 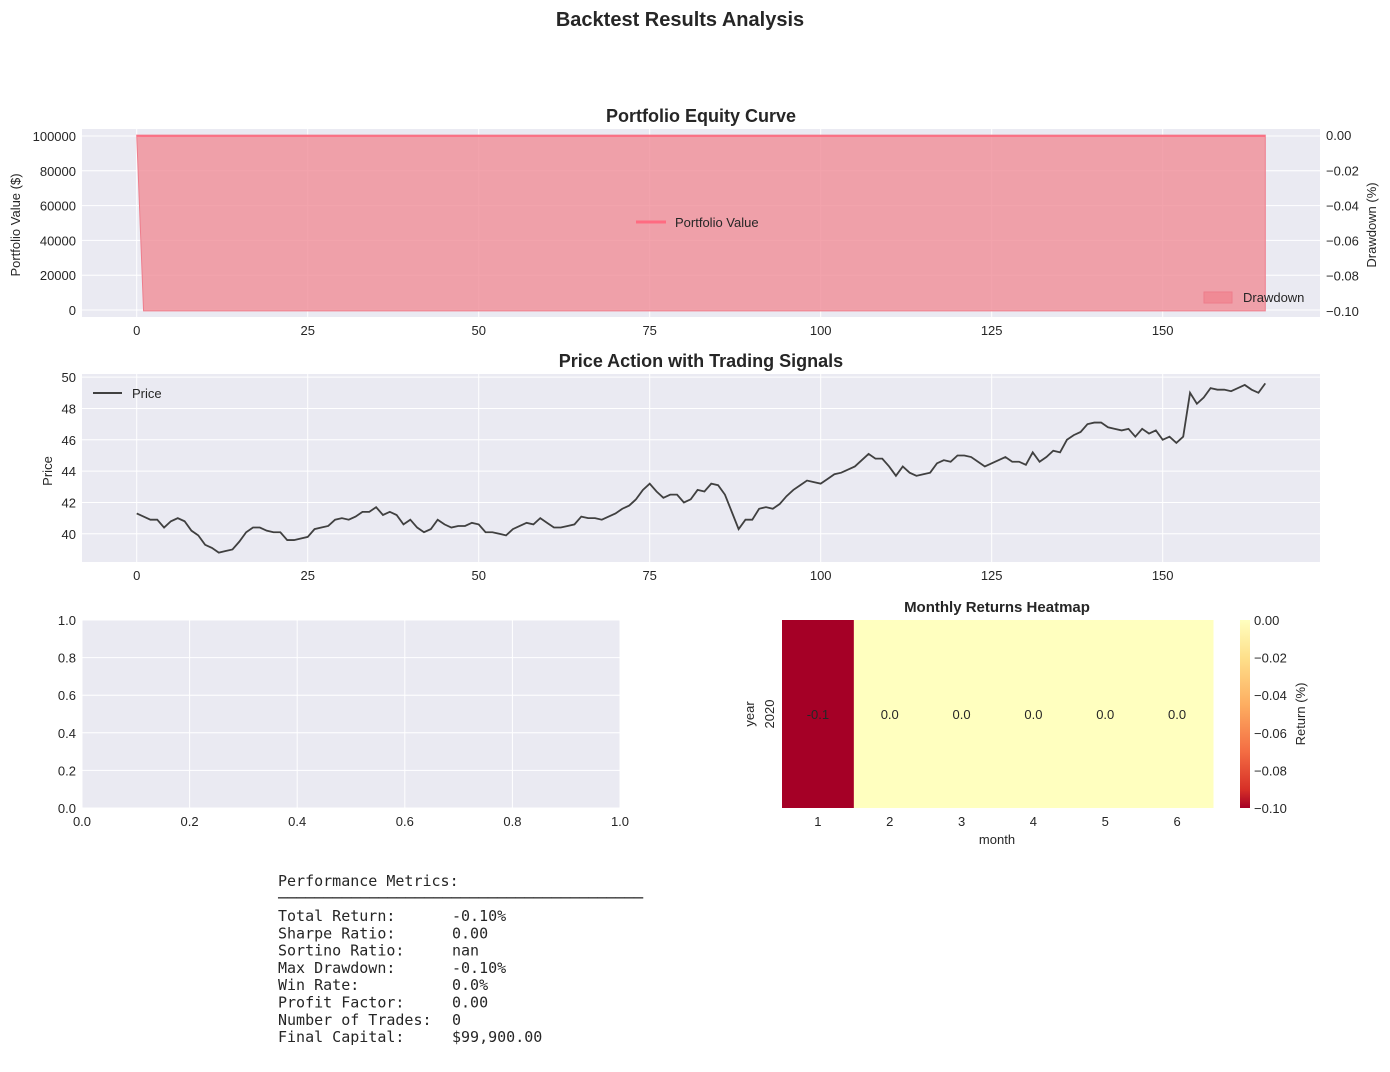 What do you see at coordinates (512, 821) in the screenshot?
I see `empty-xtick-4: 0.8` at bounding box center [512, 821].